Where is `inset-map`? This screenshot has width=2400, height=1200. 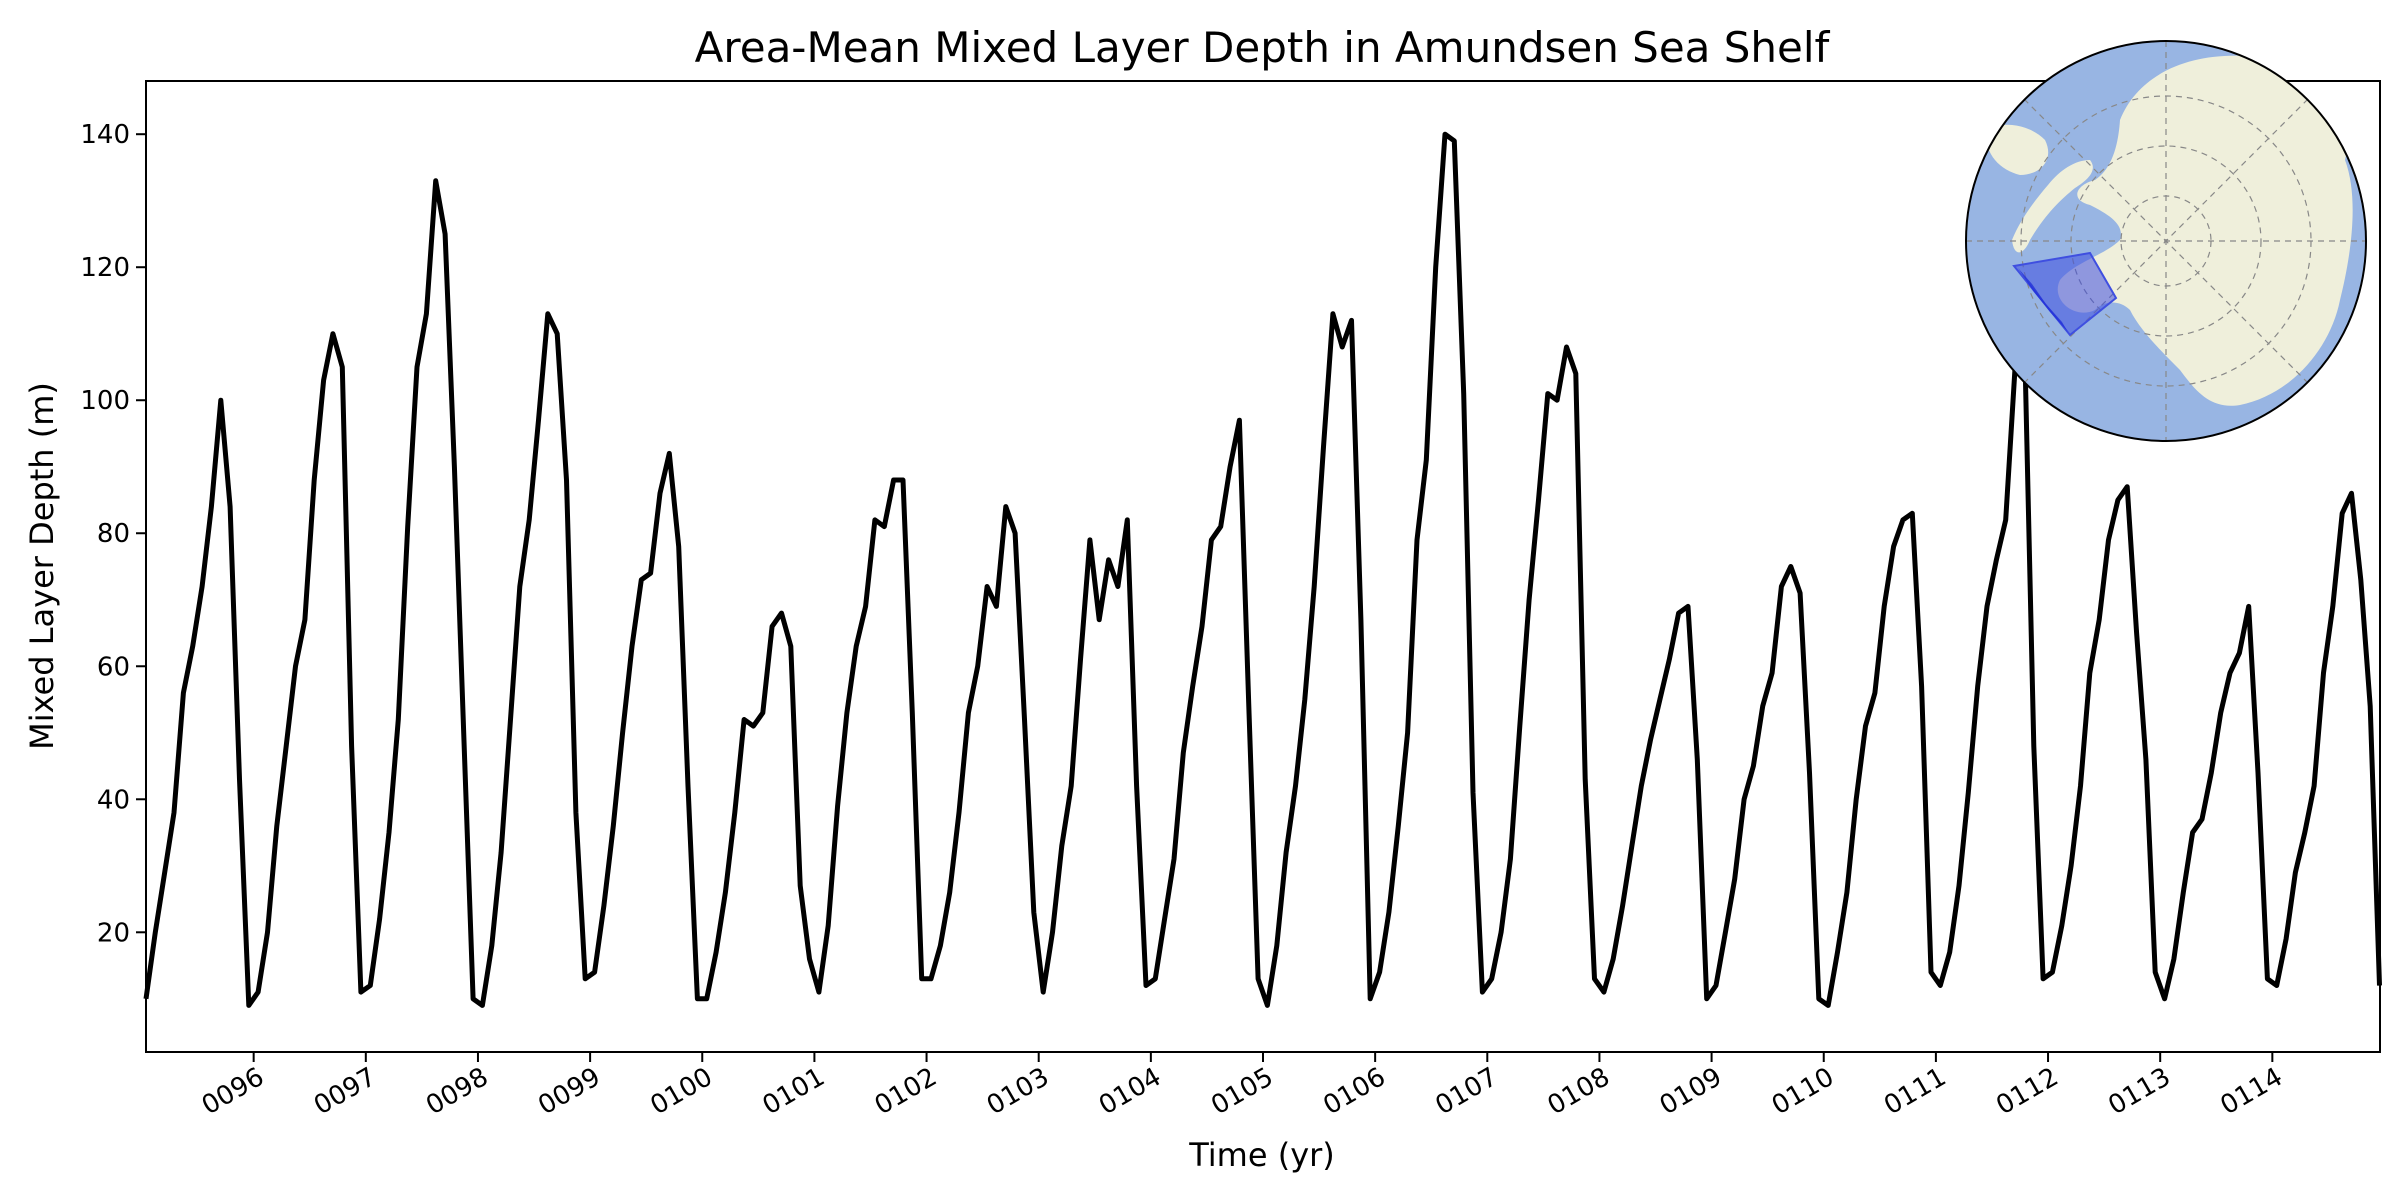 inset-map is located at coordinates (2166, 241).